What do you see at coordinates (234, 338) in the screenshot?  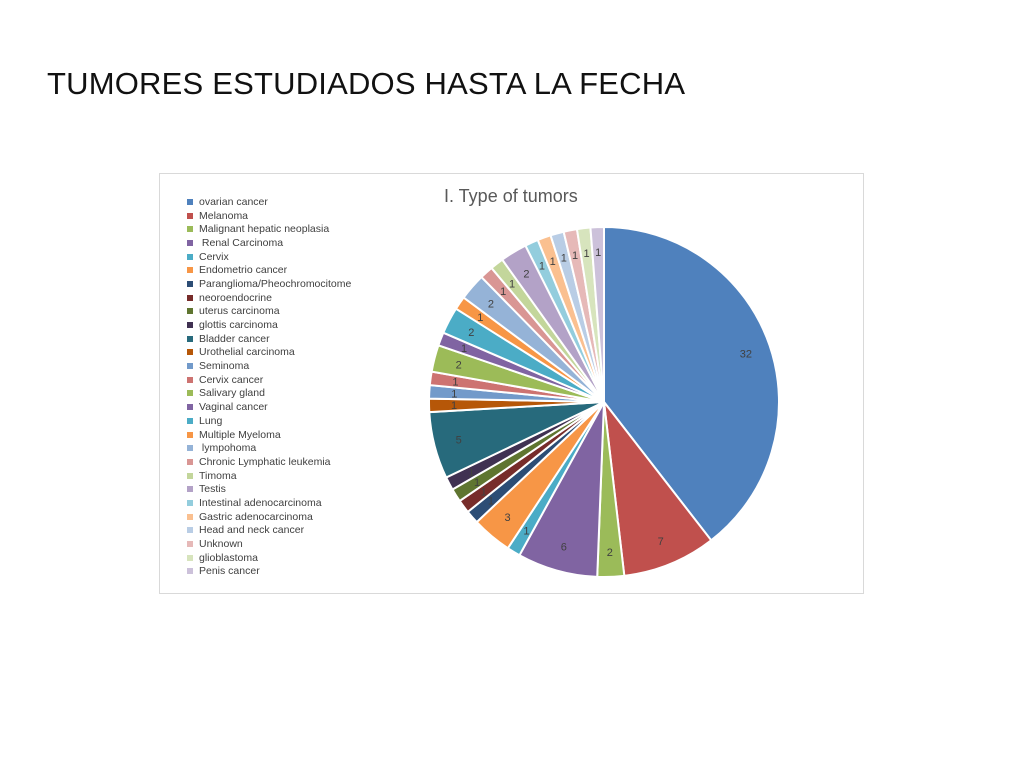 I see `legend-label: Bladder cancer` at bounding box center [234, 338].